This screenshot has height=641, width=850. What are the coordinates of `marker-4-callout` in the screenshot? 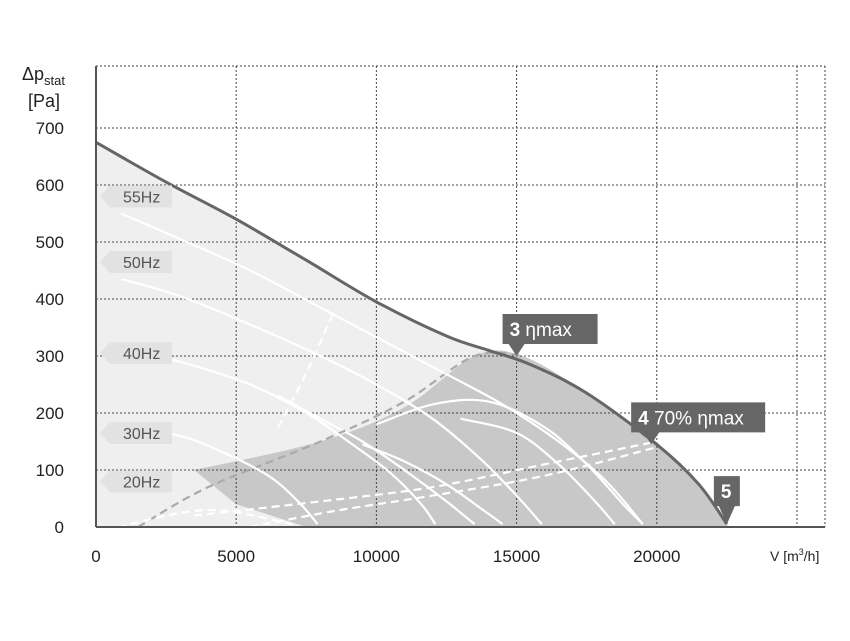 It's located at (698, 423).